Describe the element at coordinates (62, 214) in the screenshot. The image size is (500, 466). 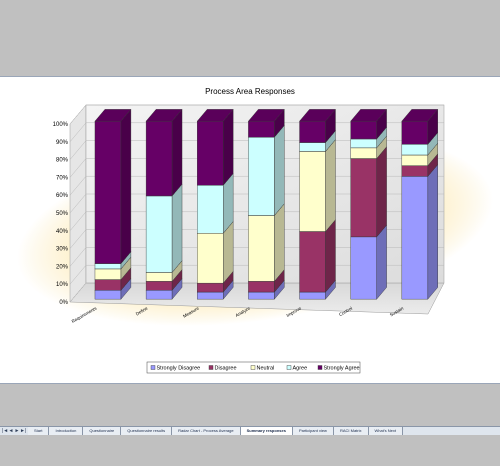
I see `y-tick-label: 50%` at that location.